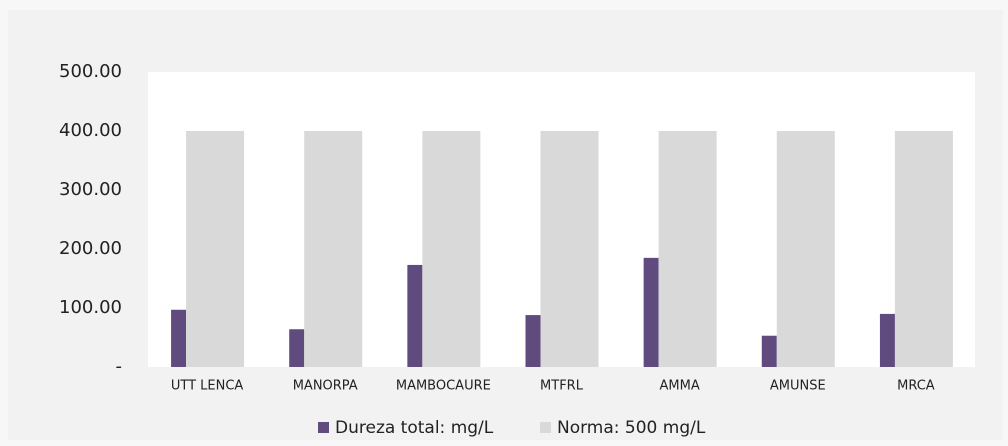 This screenshot has width=1008, height=446. Describe the element at coordinates (90, 71) in the screenshot. I see `y-tick-label: 500.00` at that location.